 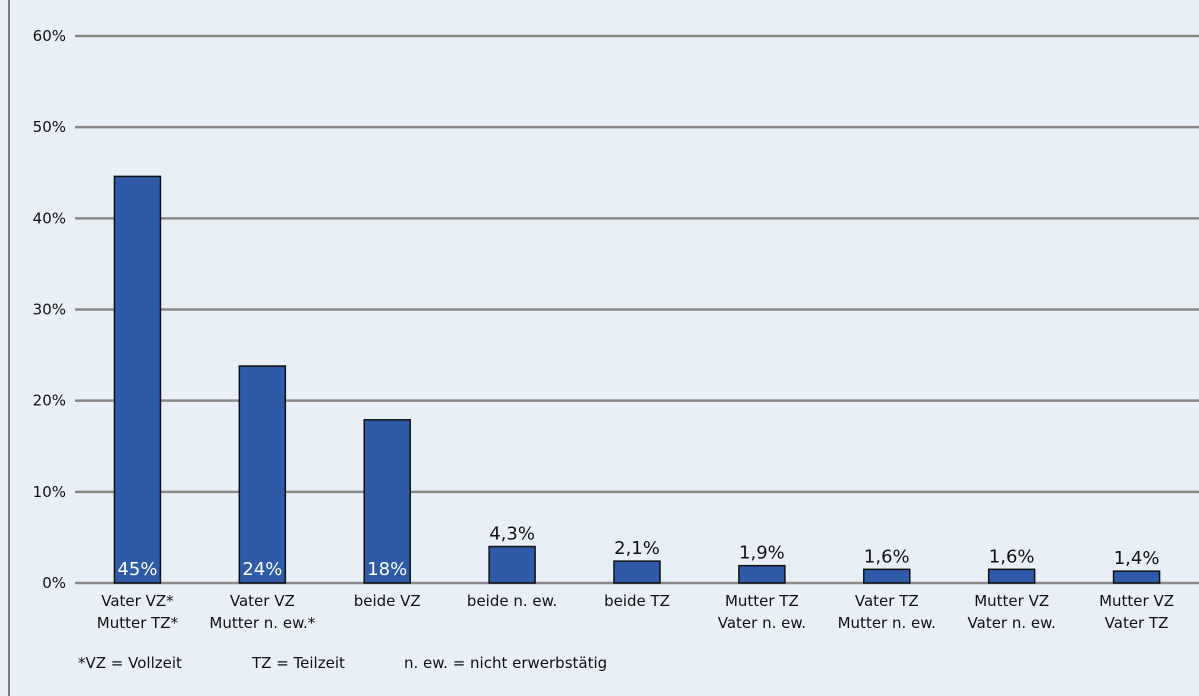 I want to click on y-tick-label: 0%, so click(x=54, y=583).